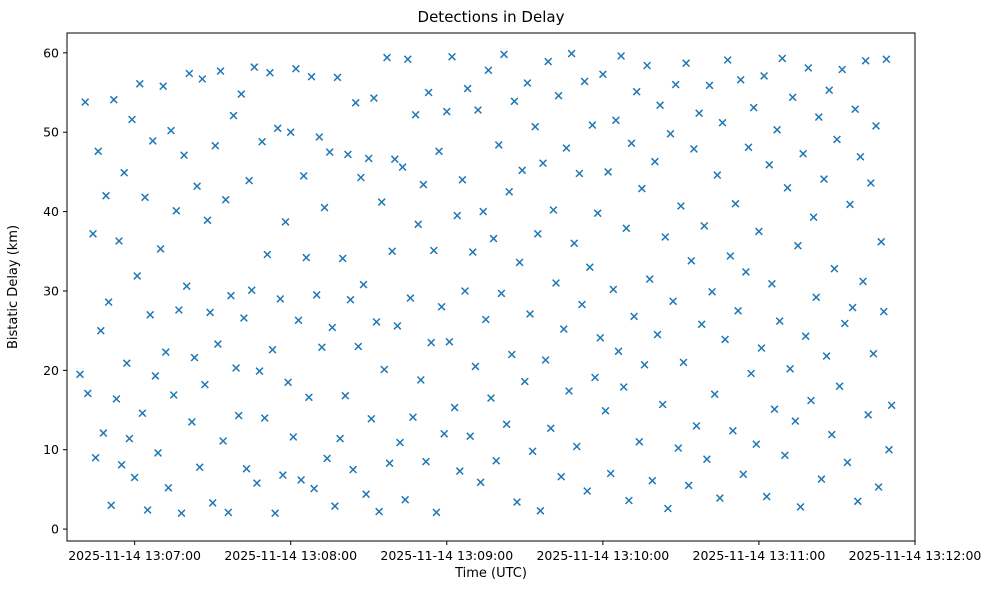  I want to click on x-tick-label: 2025-11-14 13:09:00, so click(446, 555).